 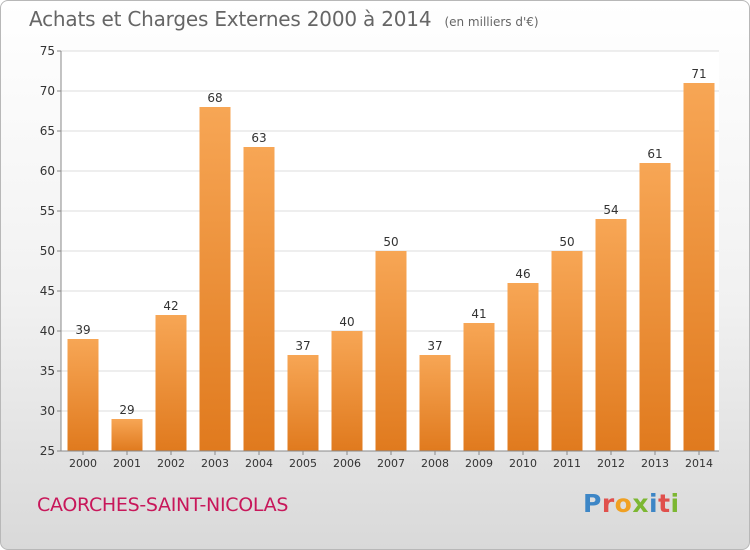 What do you see at coordinates (654, 154) in the screenshot?
I see `data-label: 61` at bounding box center [654, 154].